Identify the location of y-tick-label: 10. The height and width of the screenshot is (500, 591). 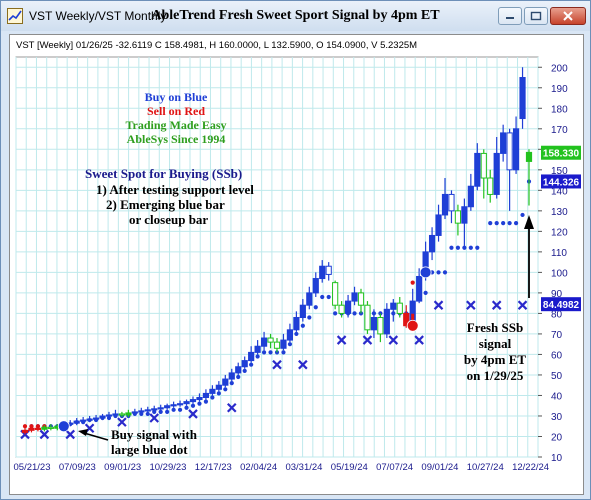
(557, 458).